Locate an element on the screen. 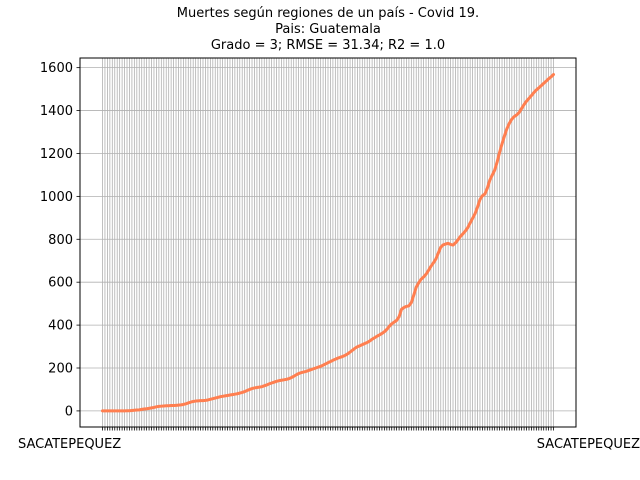 The image size is (640, 480). chart-title-line-2: Pais: Guatemala is located at coordinates (328, 29).